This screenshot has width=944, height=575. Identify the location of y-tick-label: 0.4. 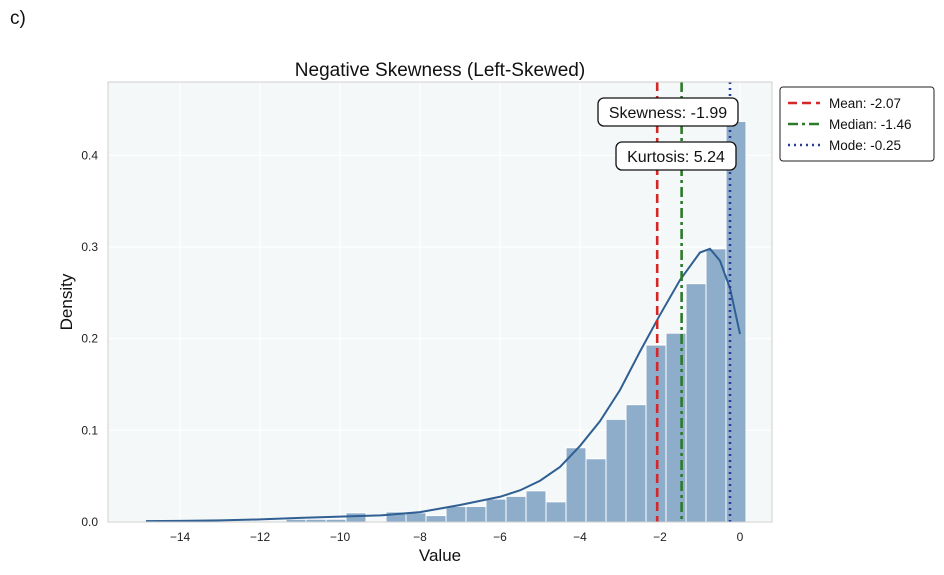
(89, 155).